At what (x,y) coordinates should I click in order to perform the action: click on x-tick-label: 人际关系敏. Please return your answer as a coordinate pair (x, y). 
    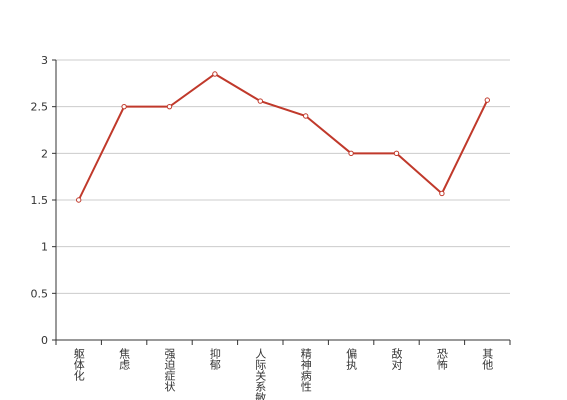
    Looking at the image, I should click on (260, 374).